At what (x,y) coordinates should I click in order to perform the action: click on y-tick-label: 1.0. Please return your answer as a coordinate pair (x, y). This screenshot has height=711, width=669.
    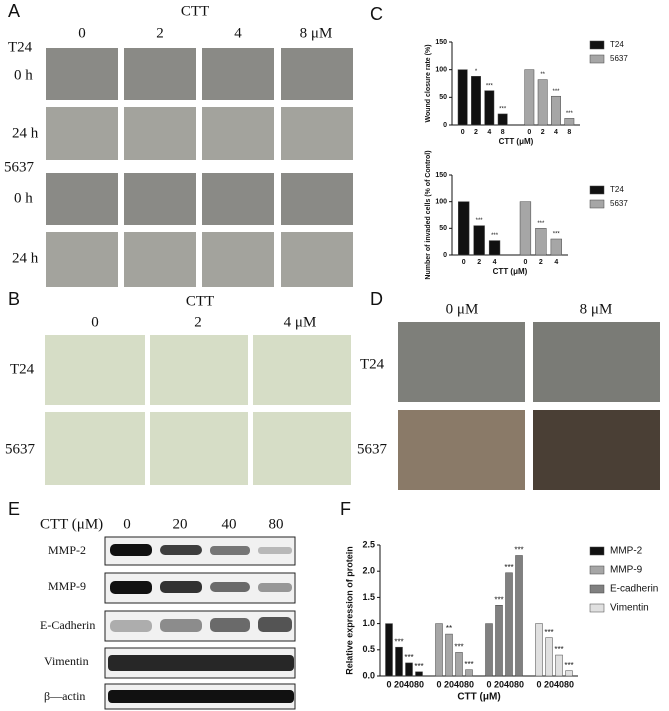
    Looking at the image, I should click on (368, 623).